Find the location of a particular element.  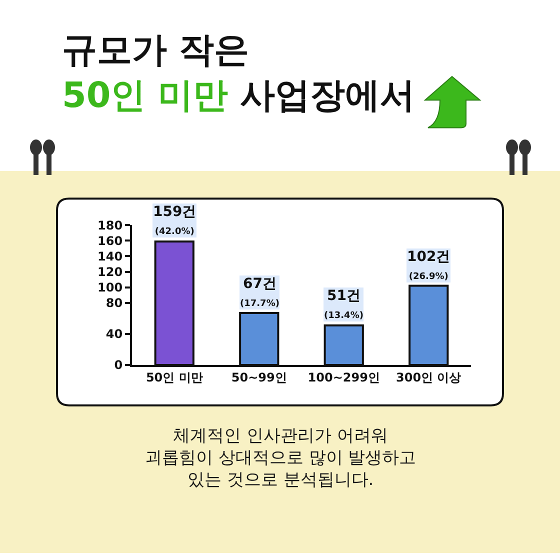

y-tick-label: 40 is located at coordinates (114, 334).